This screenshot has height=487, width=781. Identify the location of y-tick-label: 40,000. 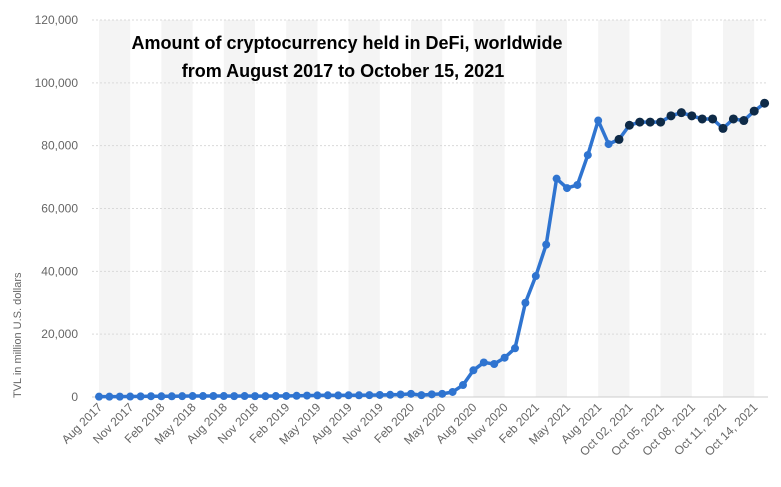
(59, 271).